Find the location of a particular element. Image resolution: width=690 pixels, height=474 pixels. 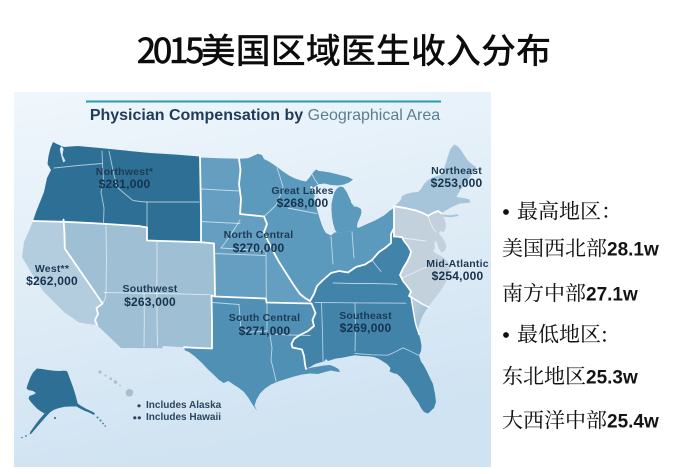

svg-text: 28.1w is located at coordinates (633, 250).